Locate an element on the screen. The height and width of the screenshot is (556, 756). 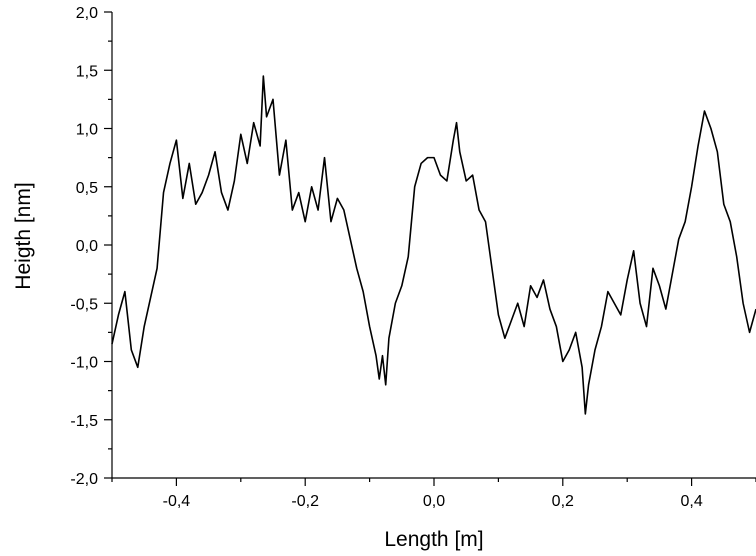
y-tick-label: 2,0 is located at coordinates (87, 13).